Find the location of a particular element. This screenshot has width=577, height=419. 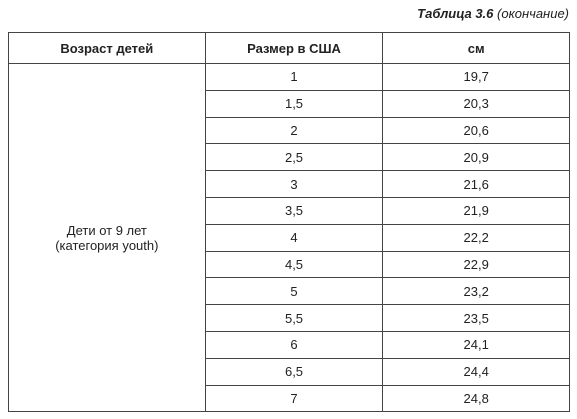

caption-number: Таблица 3.6 is located at coordinates (455, 13).